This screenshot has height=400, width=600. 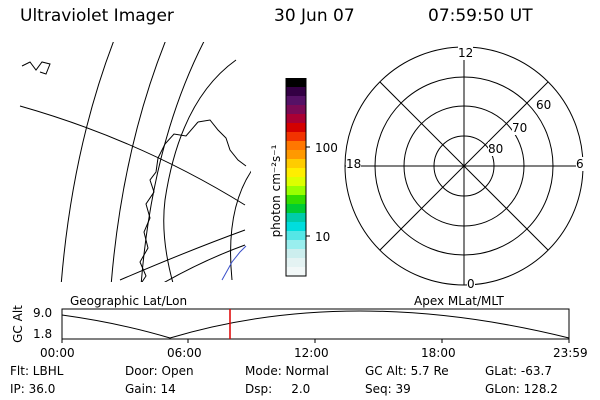 I want to click on mlt-label-6: 6, so click(x=580, y=164).